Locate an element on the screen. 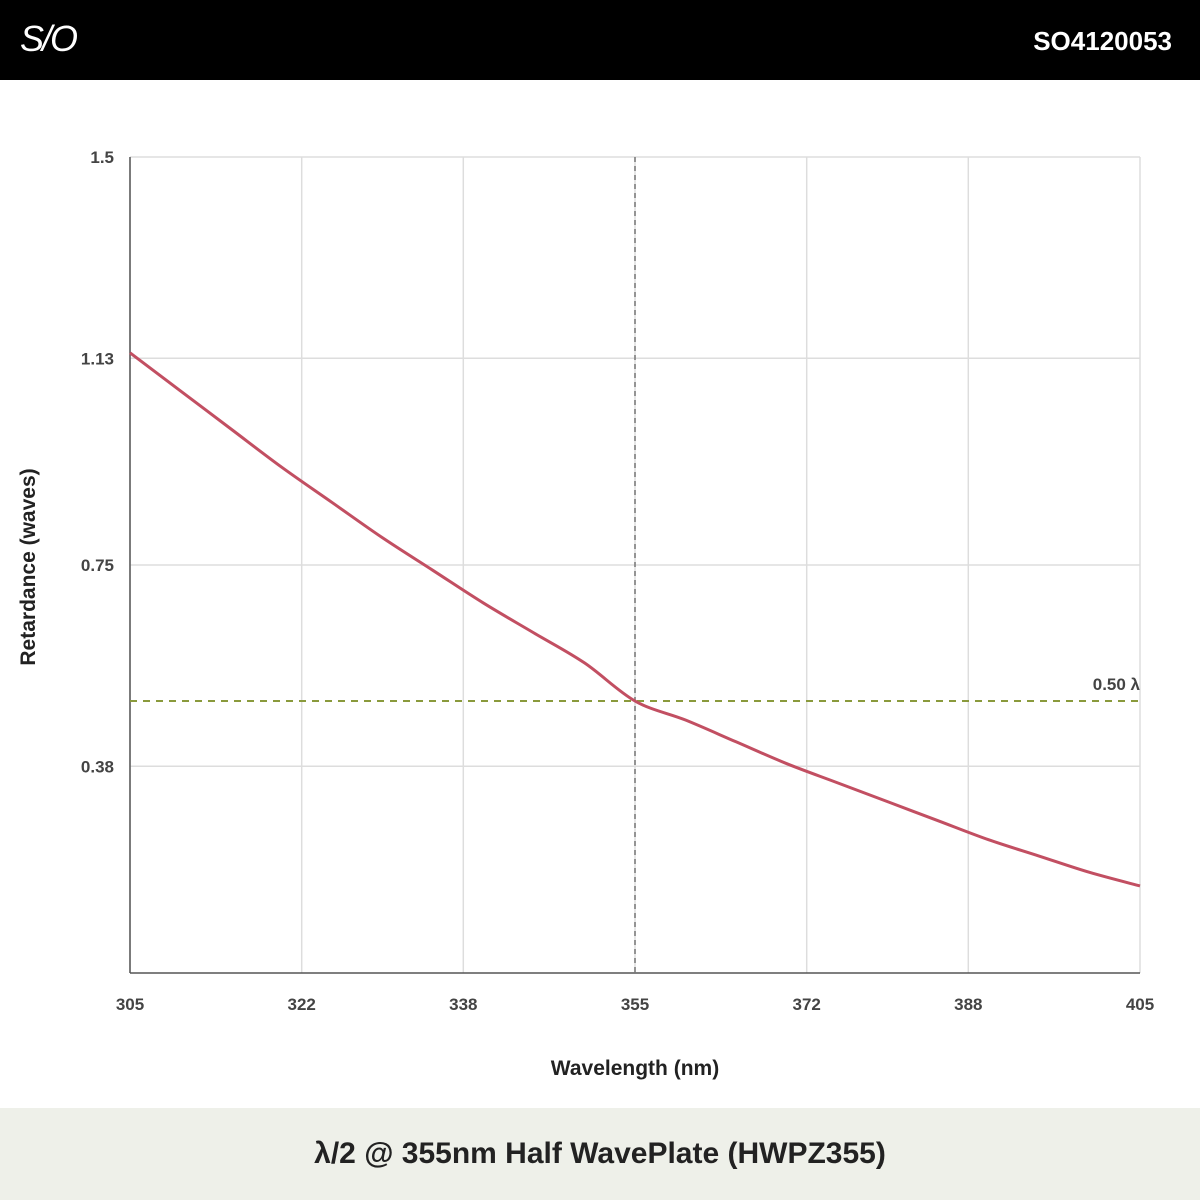 This screenshot has height=1200, width=1200. y-tick-label: 1.13 is located at coordinates (97, 358).